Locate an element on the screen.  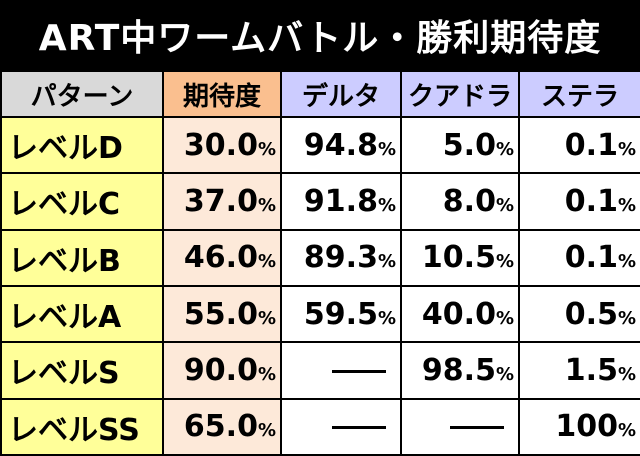
cell-delta: 91.8% is located at coordinates (341, 201).